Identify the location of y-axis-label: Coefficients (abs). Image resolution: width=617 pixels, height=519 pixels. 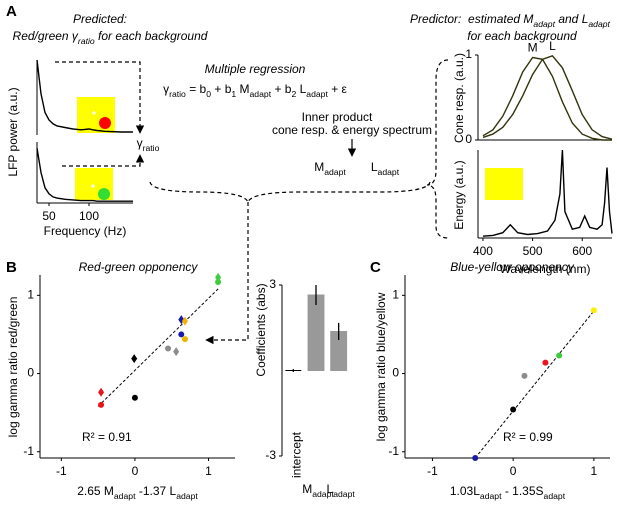
(261, 329).